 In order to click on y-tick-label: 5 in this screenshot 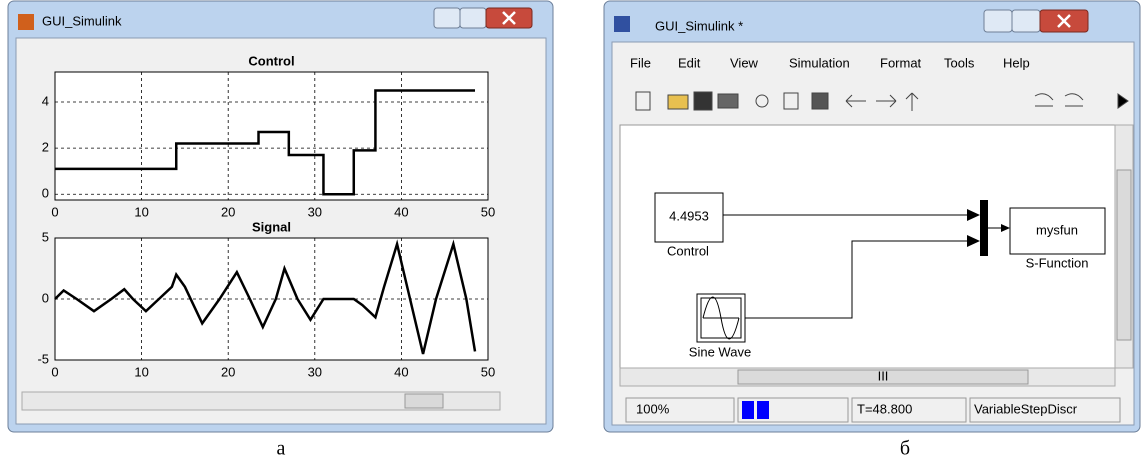, I will do `click(45, 236)`.